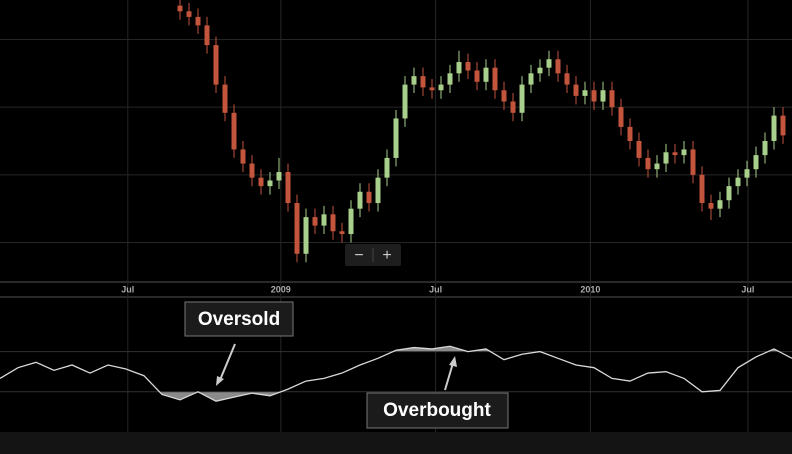 This screenshot has width=792, height=454. I want to click on annotation: Oversold, so click(239, 319).